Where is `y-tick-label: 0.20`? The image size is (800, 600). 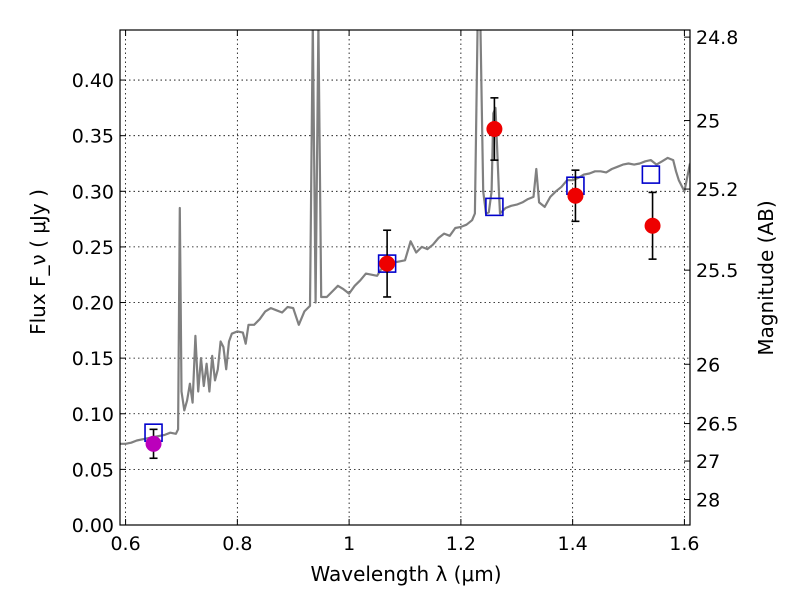
y-tick-label: 0.20 is located at coordinates (93, 304).